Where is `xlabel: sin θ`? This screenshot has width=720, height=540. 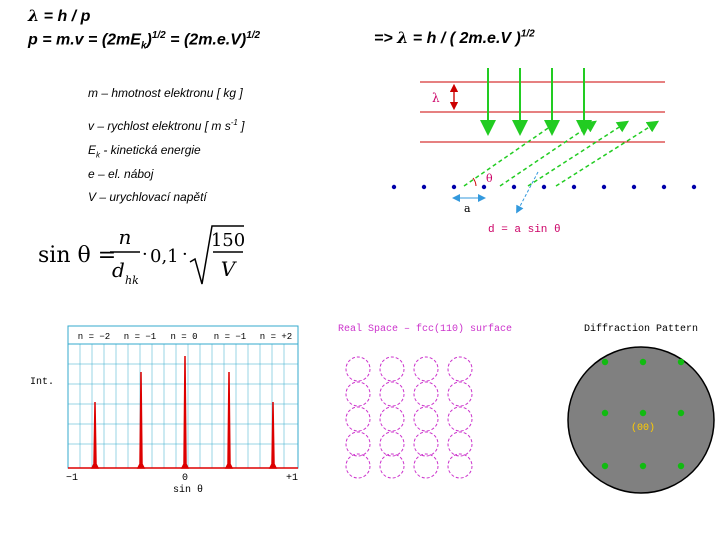
xlabel: sin θ is located at coordinates (188, 490).